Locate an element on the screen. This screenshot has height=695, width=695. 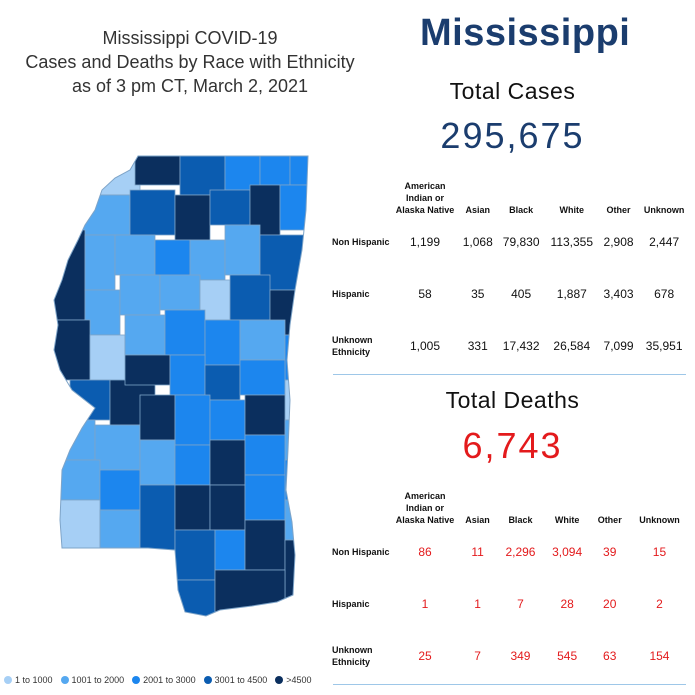
legend-item: 1001 to 2000 is located at coordinates (92, 680).